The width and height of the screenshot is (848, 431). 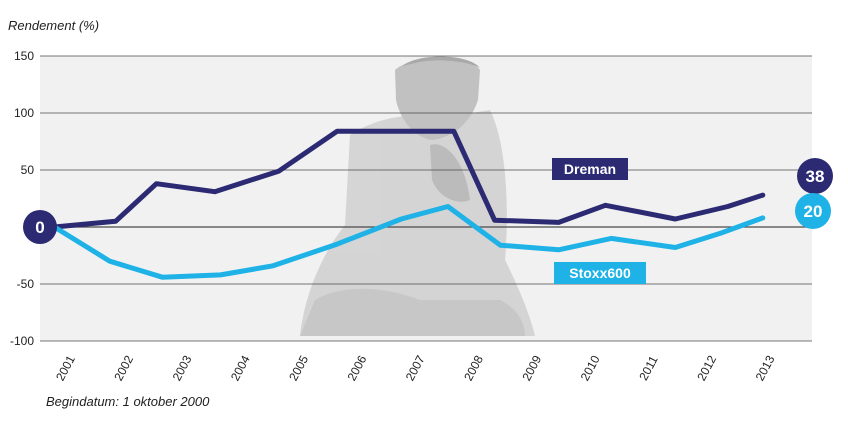 What do you see at coordinates (128, 401) in the screenshot?
I see `chart-footnote: Begindatum: 1 oktober 2000` at bounding box center [128, 401].